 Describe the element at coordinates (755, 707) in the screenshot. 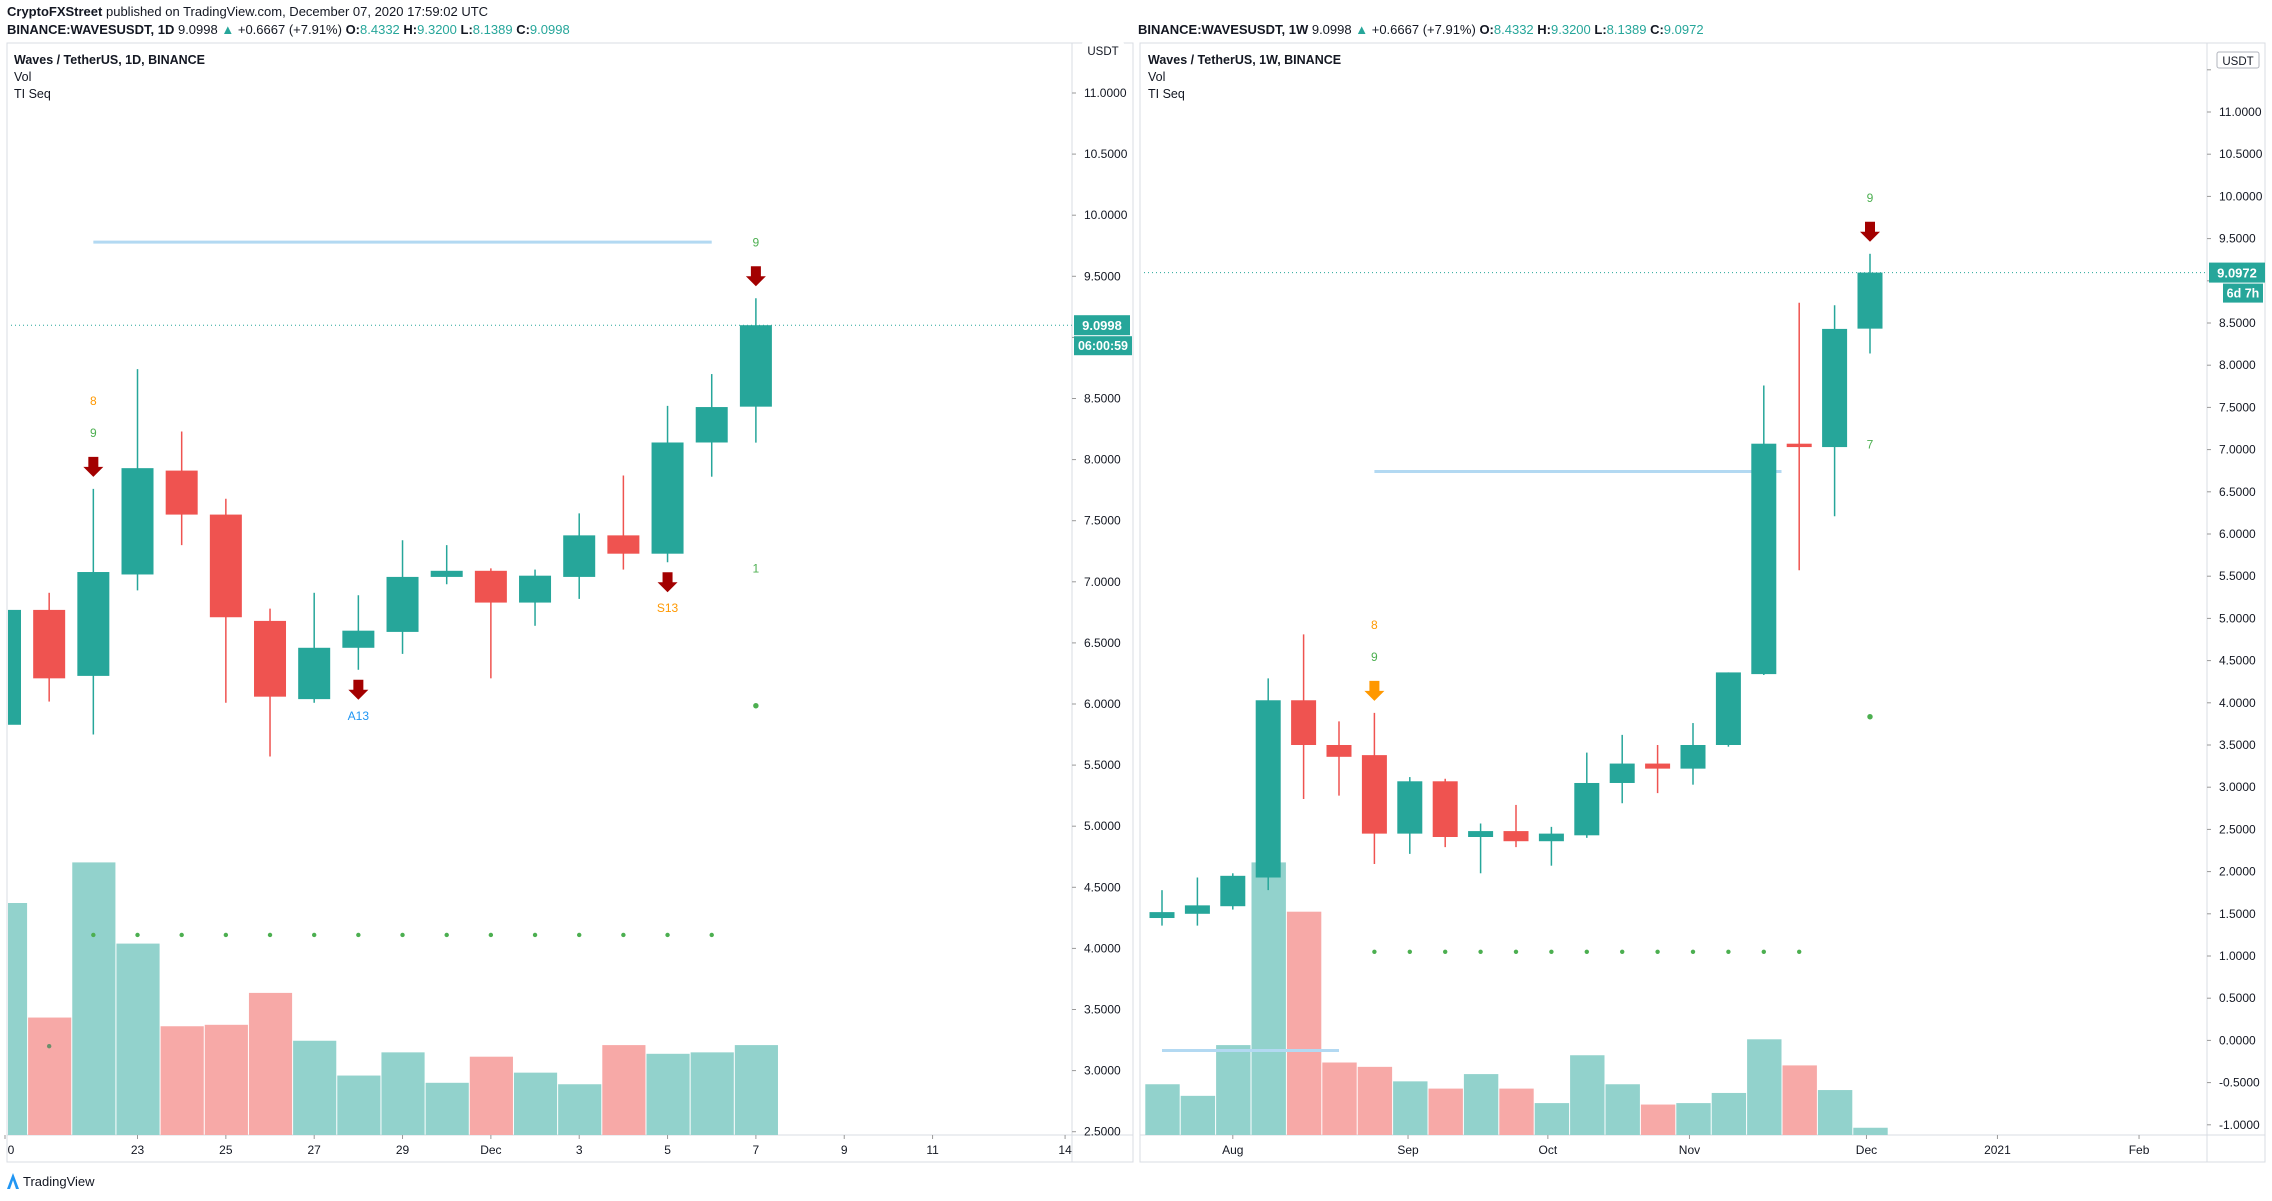

I see `td-sequential-label: •` at that location.